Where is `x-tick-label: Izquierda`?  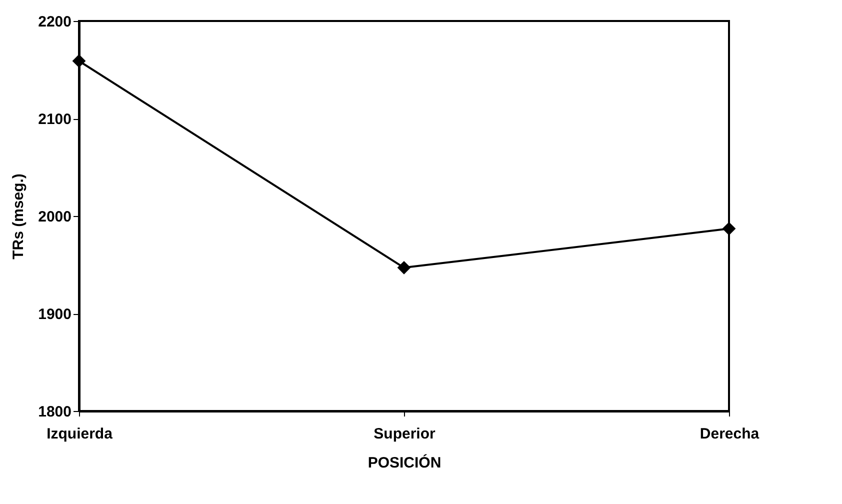
x-tick-label: Izquierda is located at coordinates (80, 434).